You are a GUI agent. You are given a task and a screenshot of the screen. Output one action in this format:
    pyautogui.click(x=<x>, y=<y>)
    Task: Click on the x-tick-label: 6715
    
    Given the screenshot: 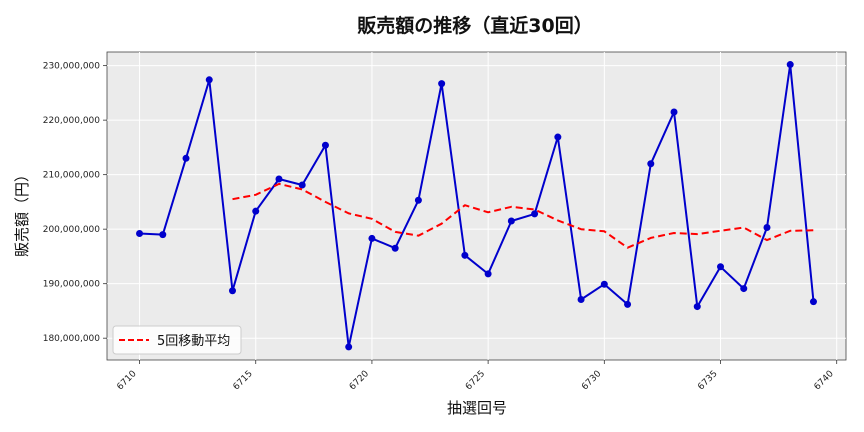 What is the action you would take?
    pyautogui.click(x=243, y=380)
    